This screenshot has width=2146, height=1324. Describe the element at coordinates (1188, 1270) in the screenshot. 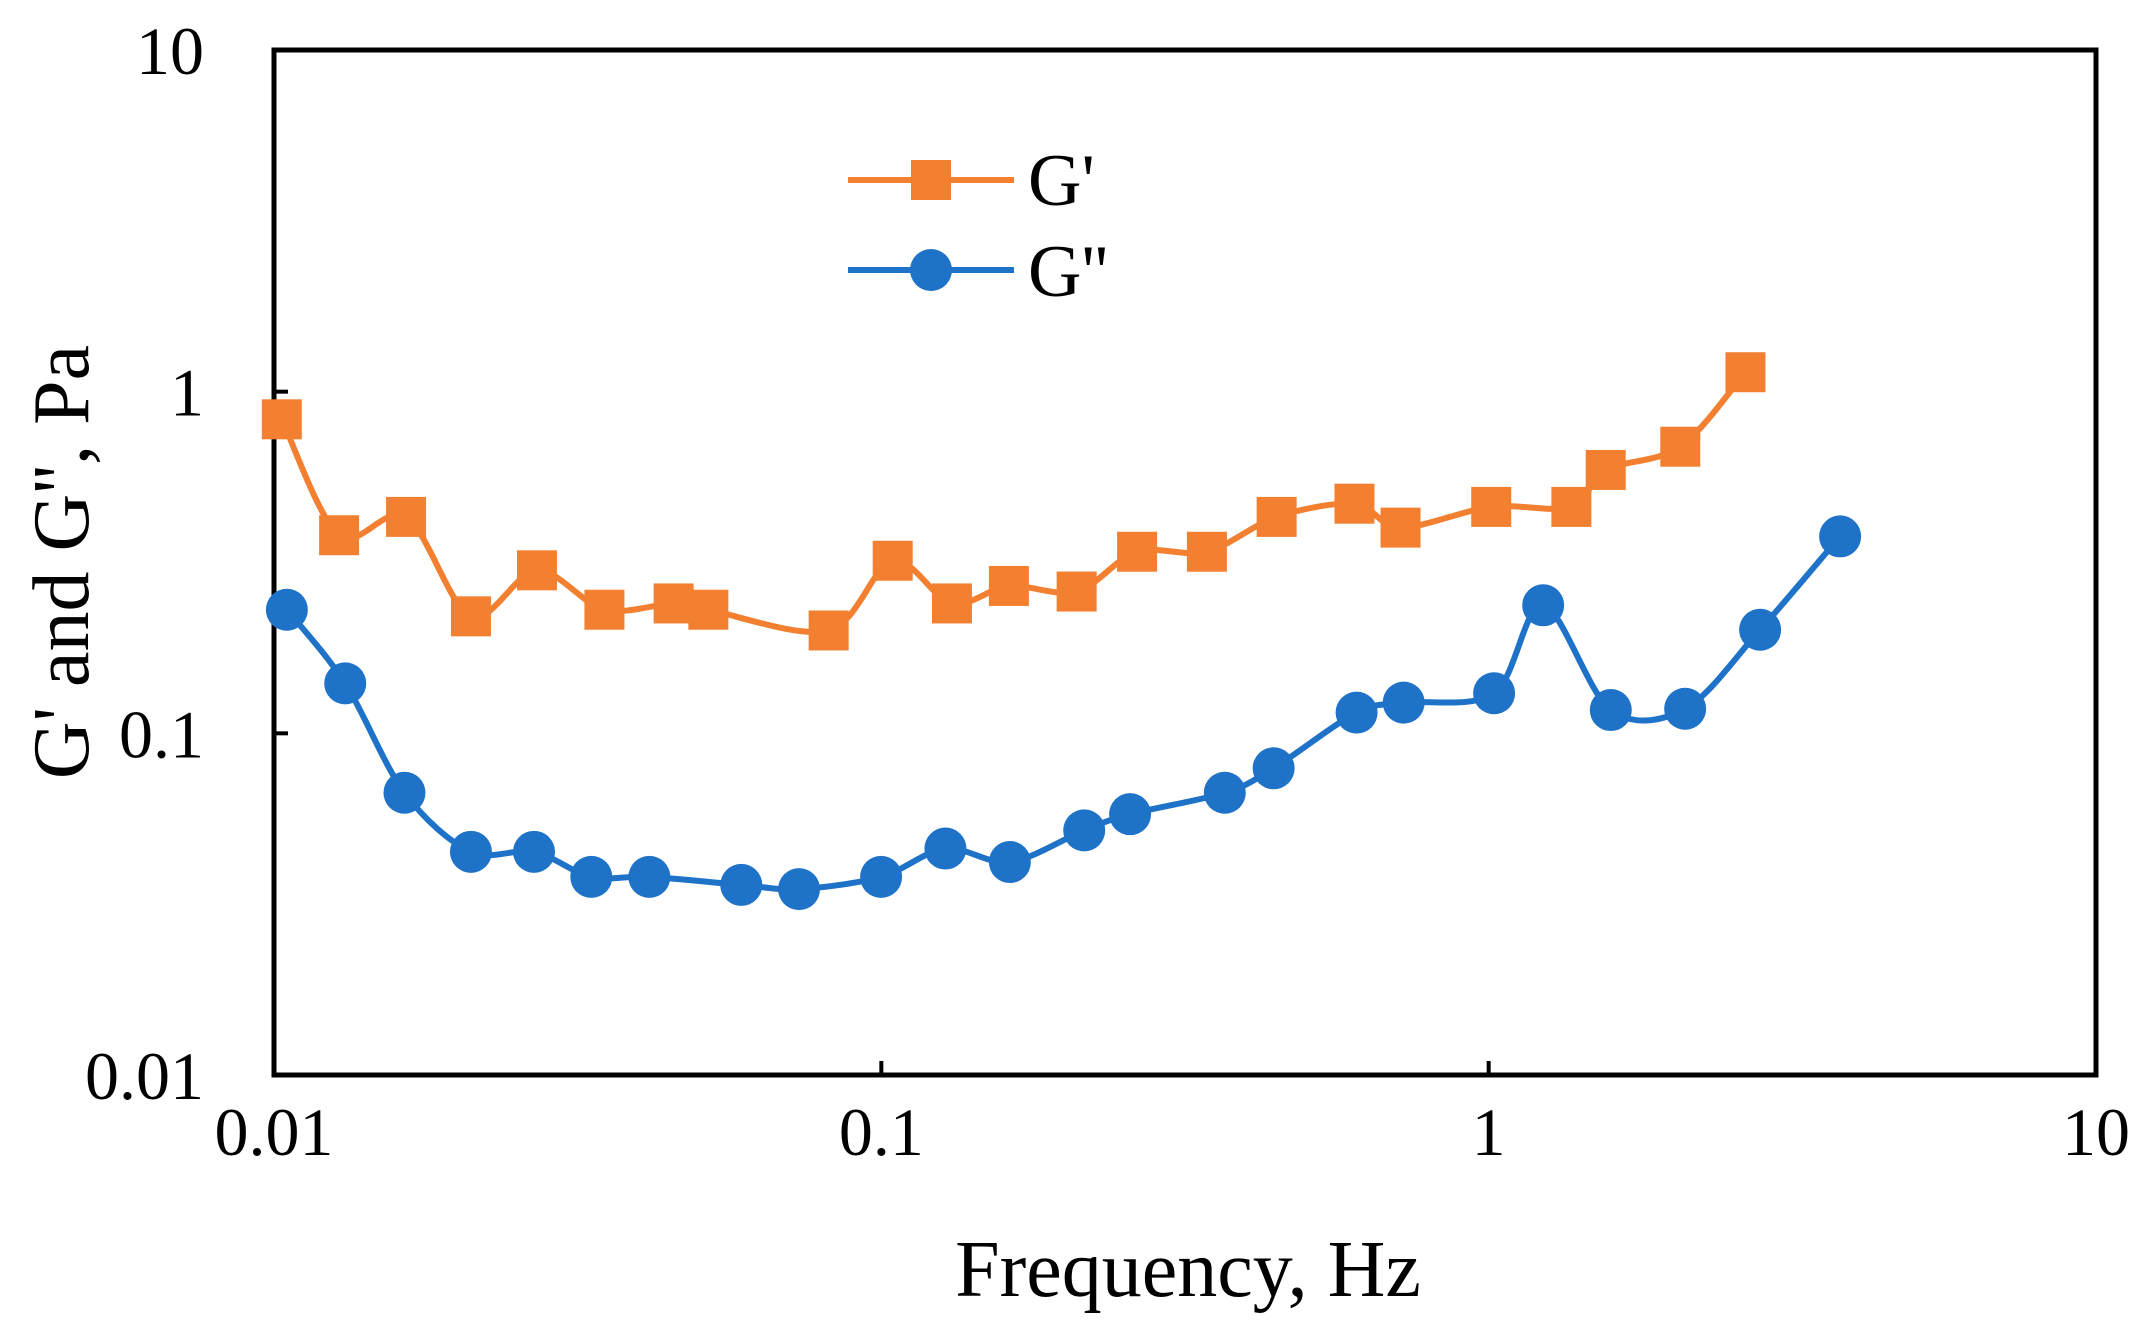

I see `x-axis-title: Frequency, Hz` at that location.